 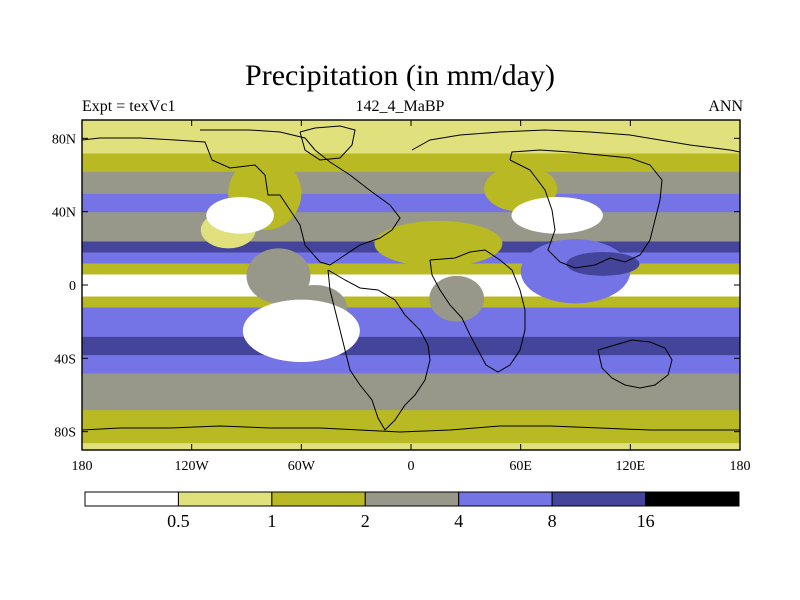 What do you see at coordinates (379, 350) in the screenshot?
I see `coastline-south-america` at bounding box center [379, 350].